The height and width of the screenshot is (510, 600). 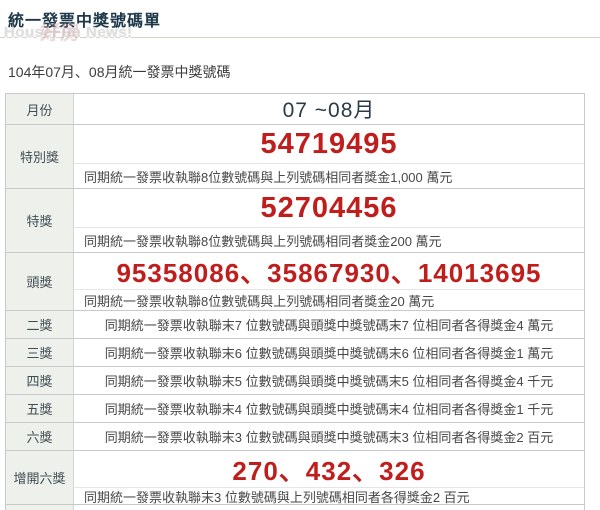 I want to click on prize-label: 頭獎, so click(x=40, y=281).